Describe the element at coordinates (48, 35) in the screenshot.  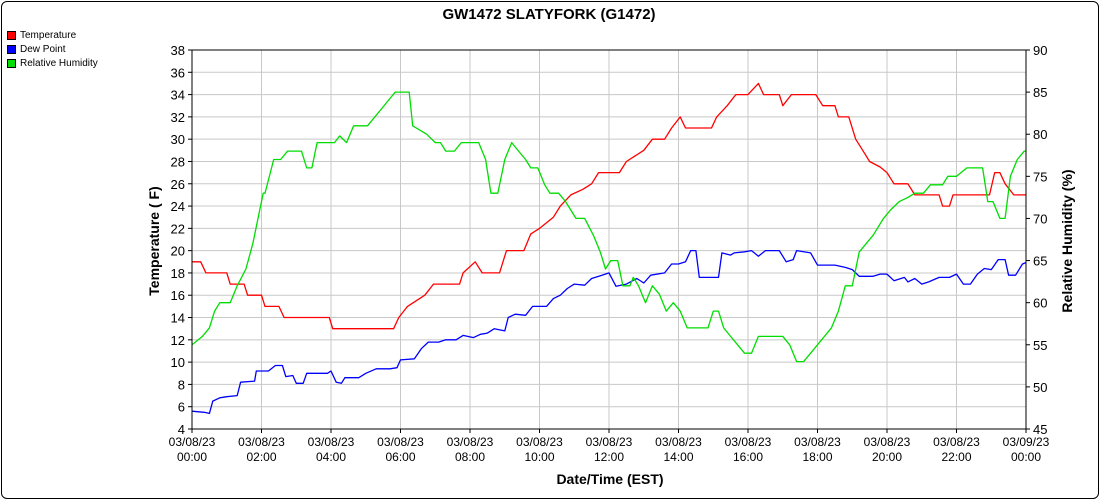
I see `legend-label-temperature: Temperature` at that location.